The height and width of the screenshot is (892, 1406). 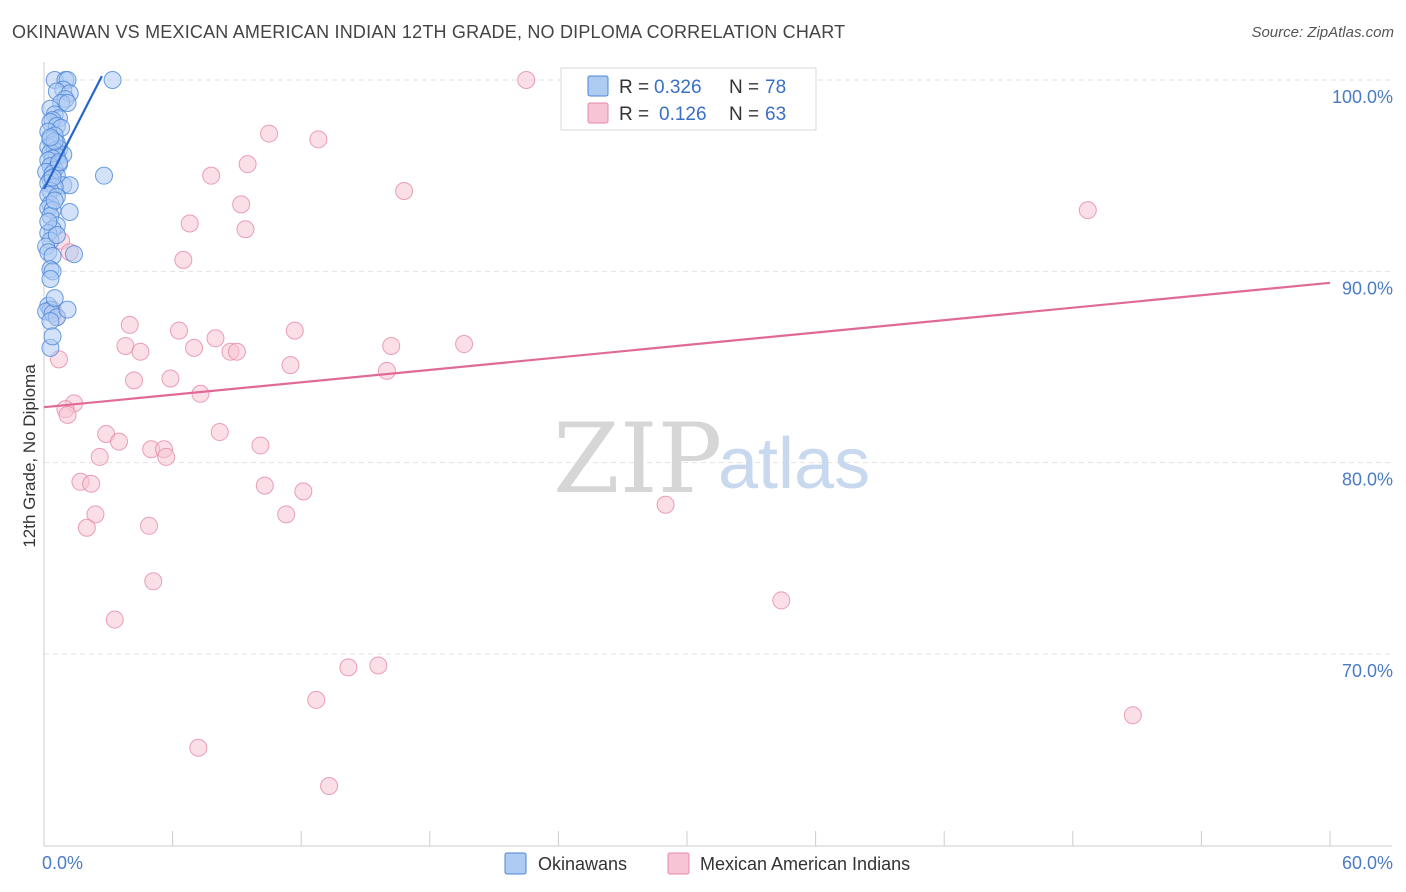 What do you see at coordinates (687, 345) in the screenshot?
I see `trend-line-mexican-american-indians` at bounding box center [687, 345].